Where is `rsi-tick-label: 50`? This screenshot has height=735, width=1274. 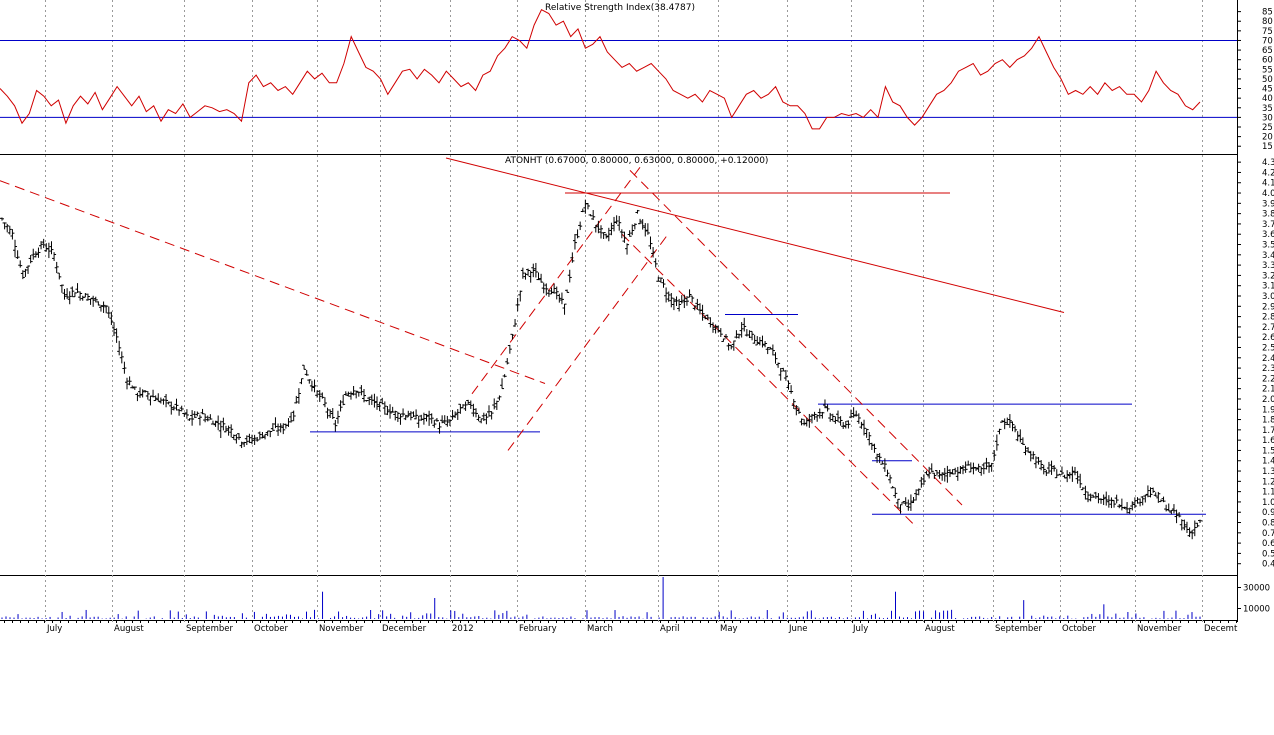
rsi-tick-label: 50 is located at coordinates (1267, 80).